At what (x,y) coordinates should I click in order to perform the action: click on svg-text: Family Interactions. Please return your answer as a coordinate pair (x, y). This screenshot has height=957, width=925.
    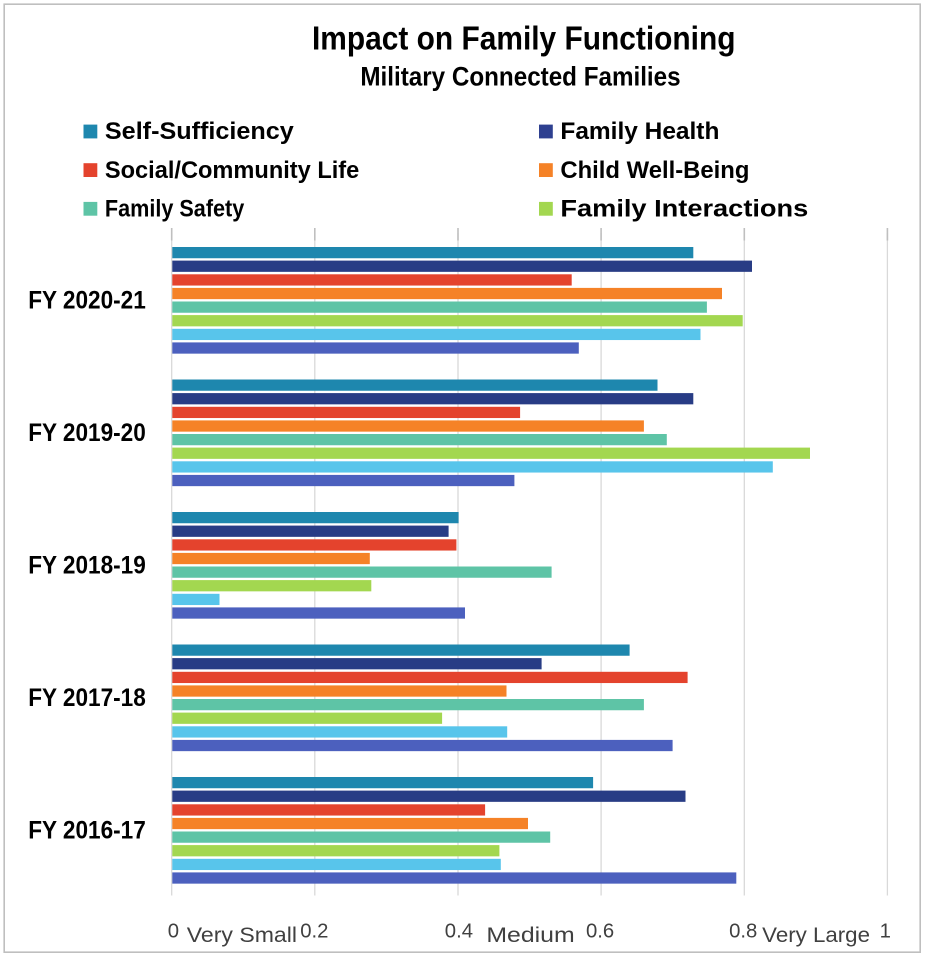
    Looking at the image, I should click on (684, 210).